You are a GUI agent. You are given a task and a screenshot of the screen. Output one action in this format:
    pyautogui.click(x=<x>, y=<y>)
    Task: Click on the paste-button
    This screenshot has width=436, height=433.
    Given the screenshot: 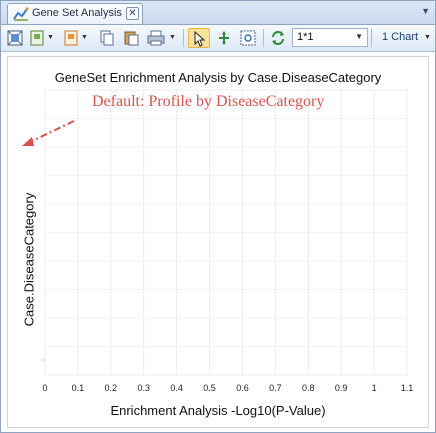 What is the action you would take?
    pyautogui.click(x=131, y=38)
    